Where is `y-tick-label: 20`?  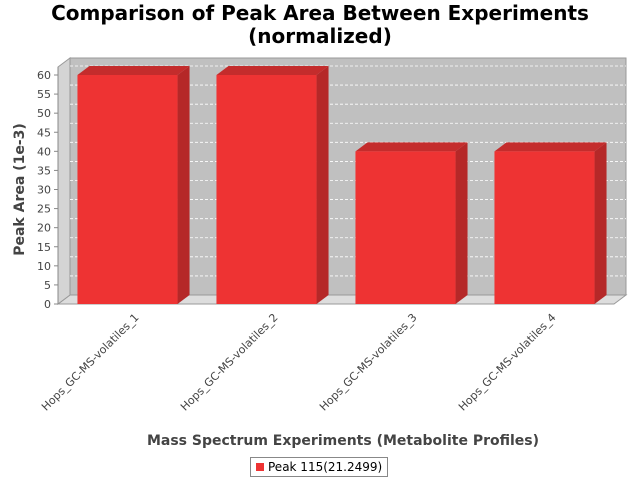
y-tick-label: 20 is located at coordinates (44, 228).